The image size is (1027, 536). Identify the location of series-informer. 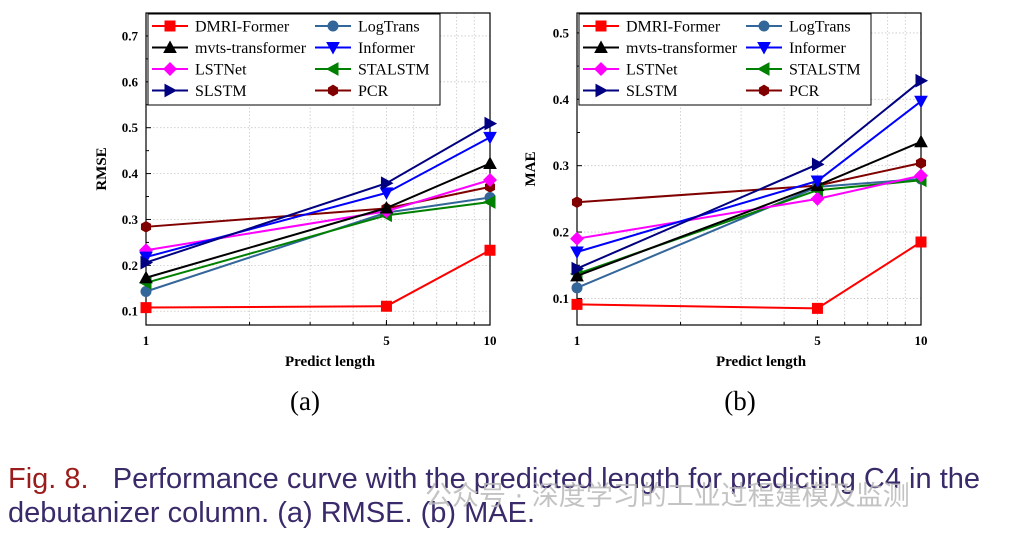
(749, 177).